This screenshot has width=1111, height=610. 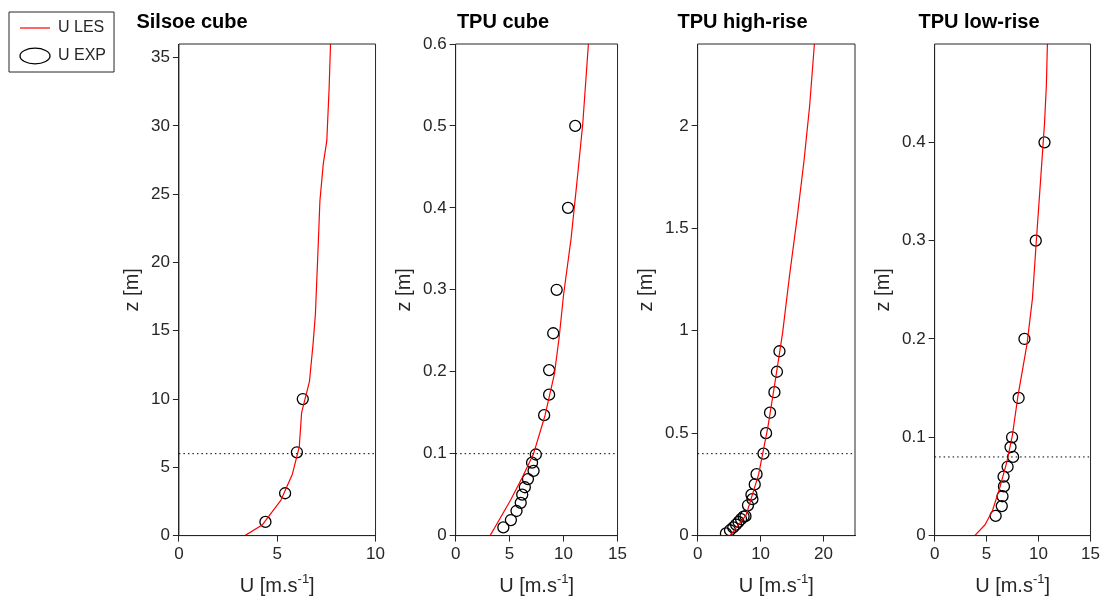 I want to click on chart-title: TPU high-rise, so click(x=742, y=20).